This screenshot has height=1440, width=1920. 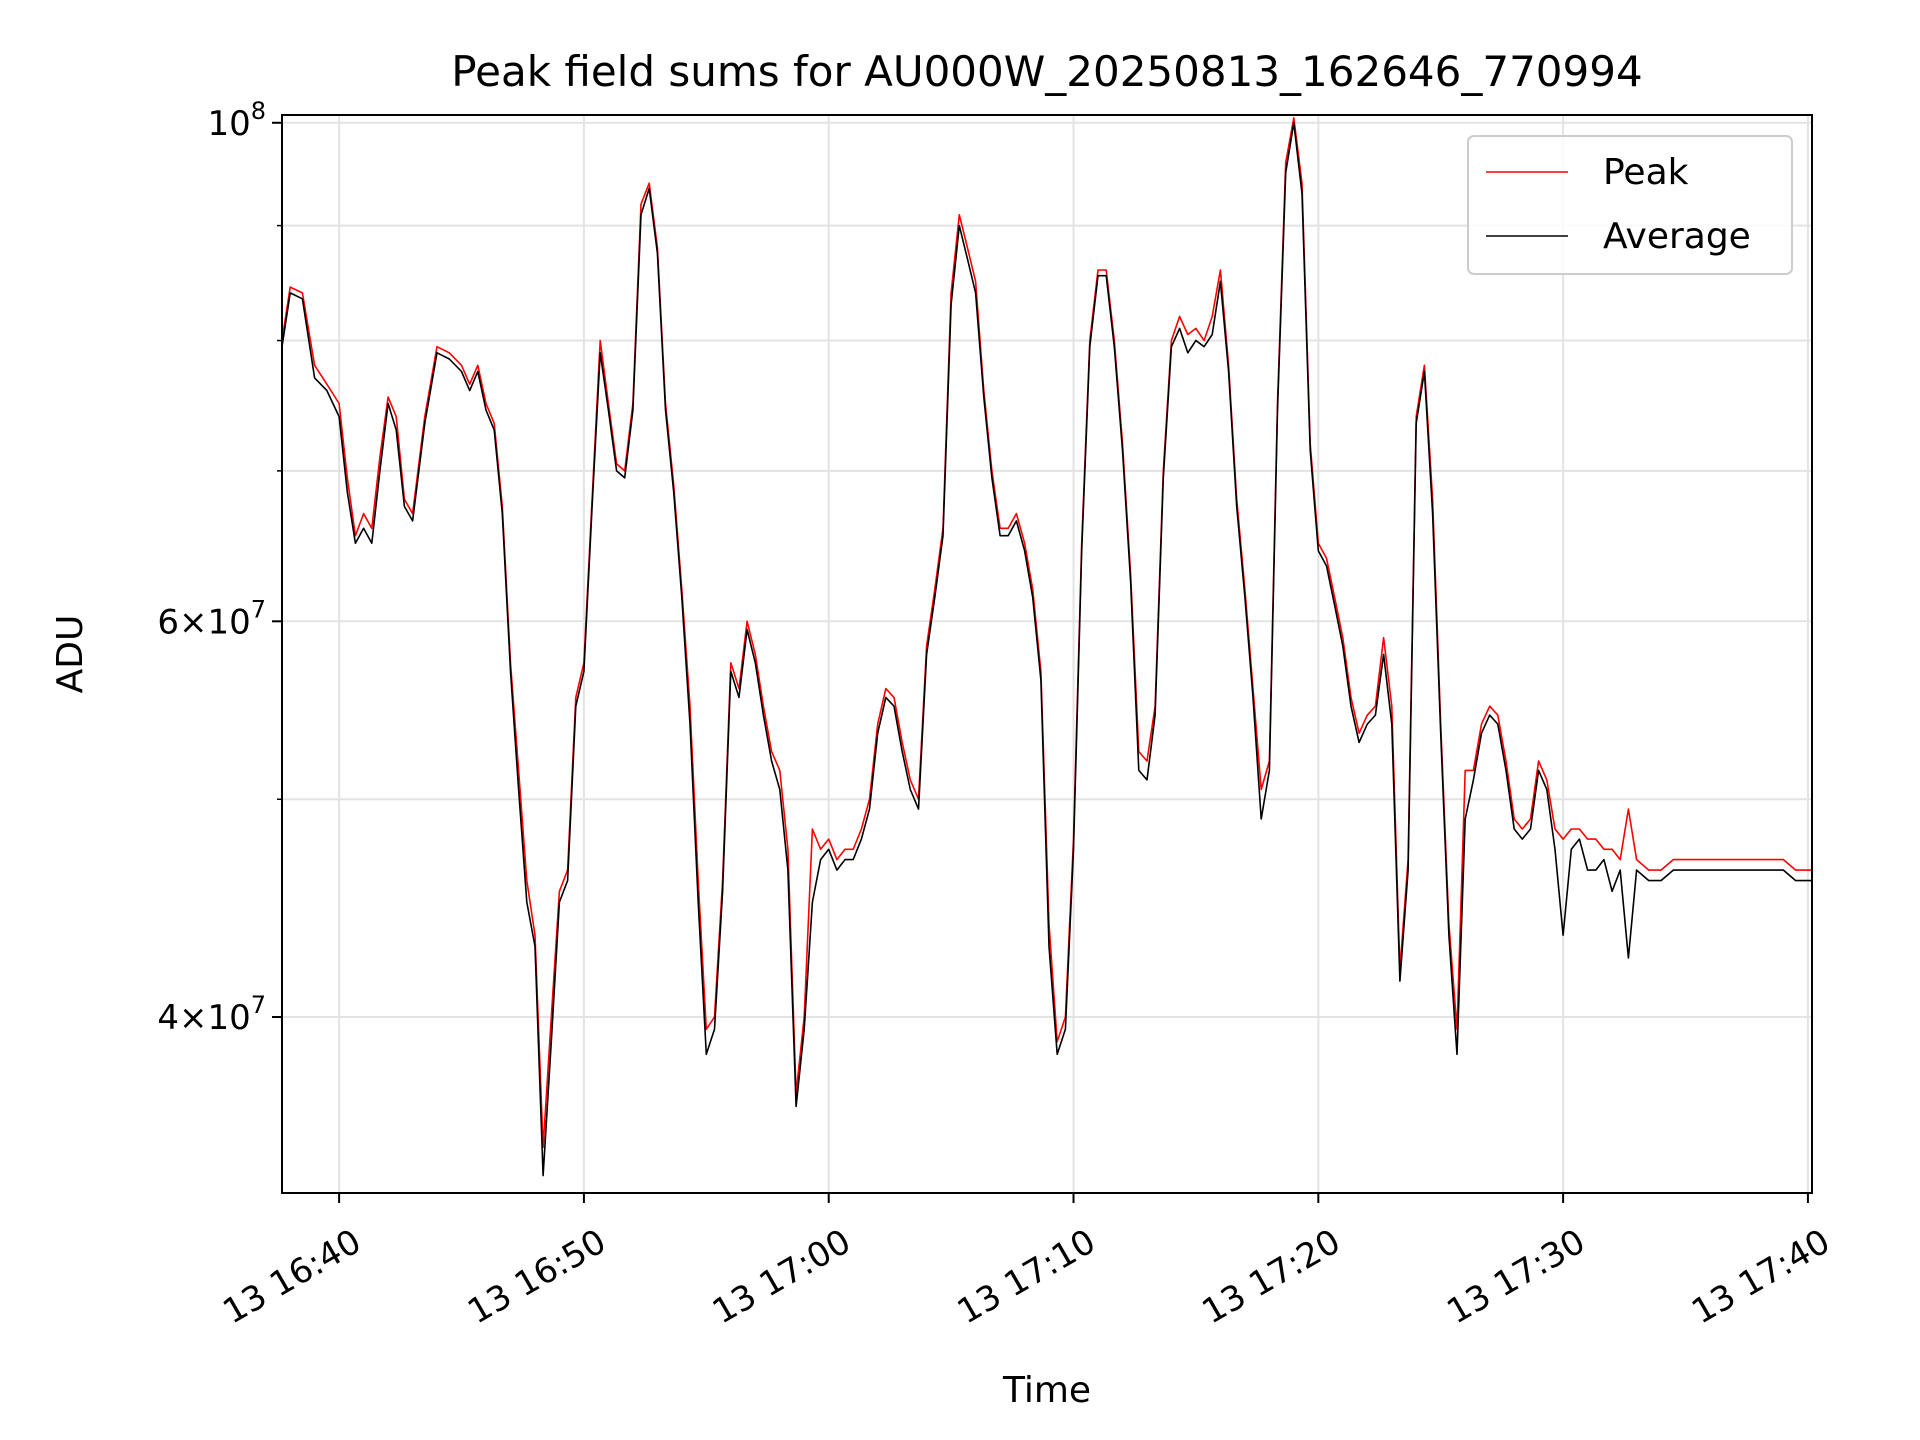 I want to click on y-axis-label: ADU, so click(x=70, y=654).